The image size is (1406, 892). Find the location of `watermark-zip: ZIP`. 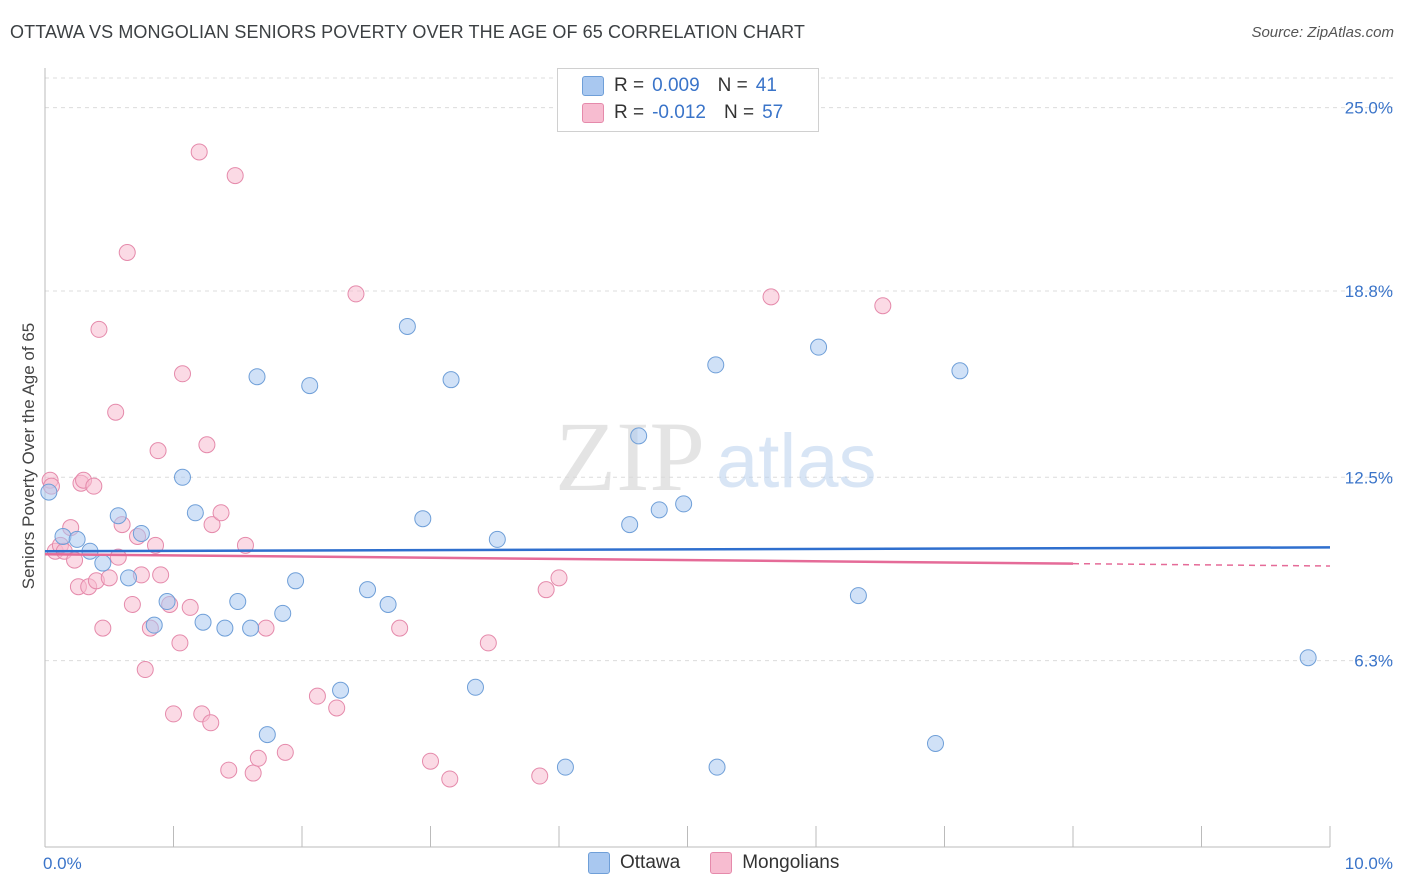

watermark-zip: ZIP is located at coordinates (630, 456).